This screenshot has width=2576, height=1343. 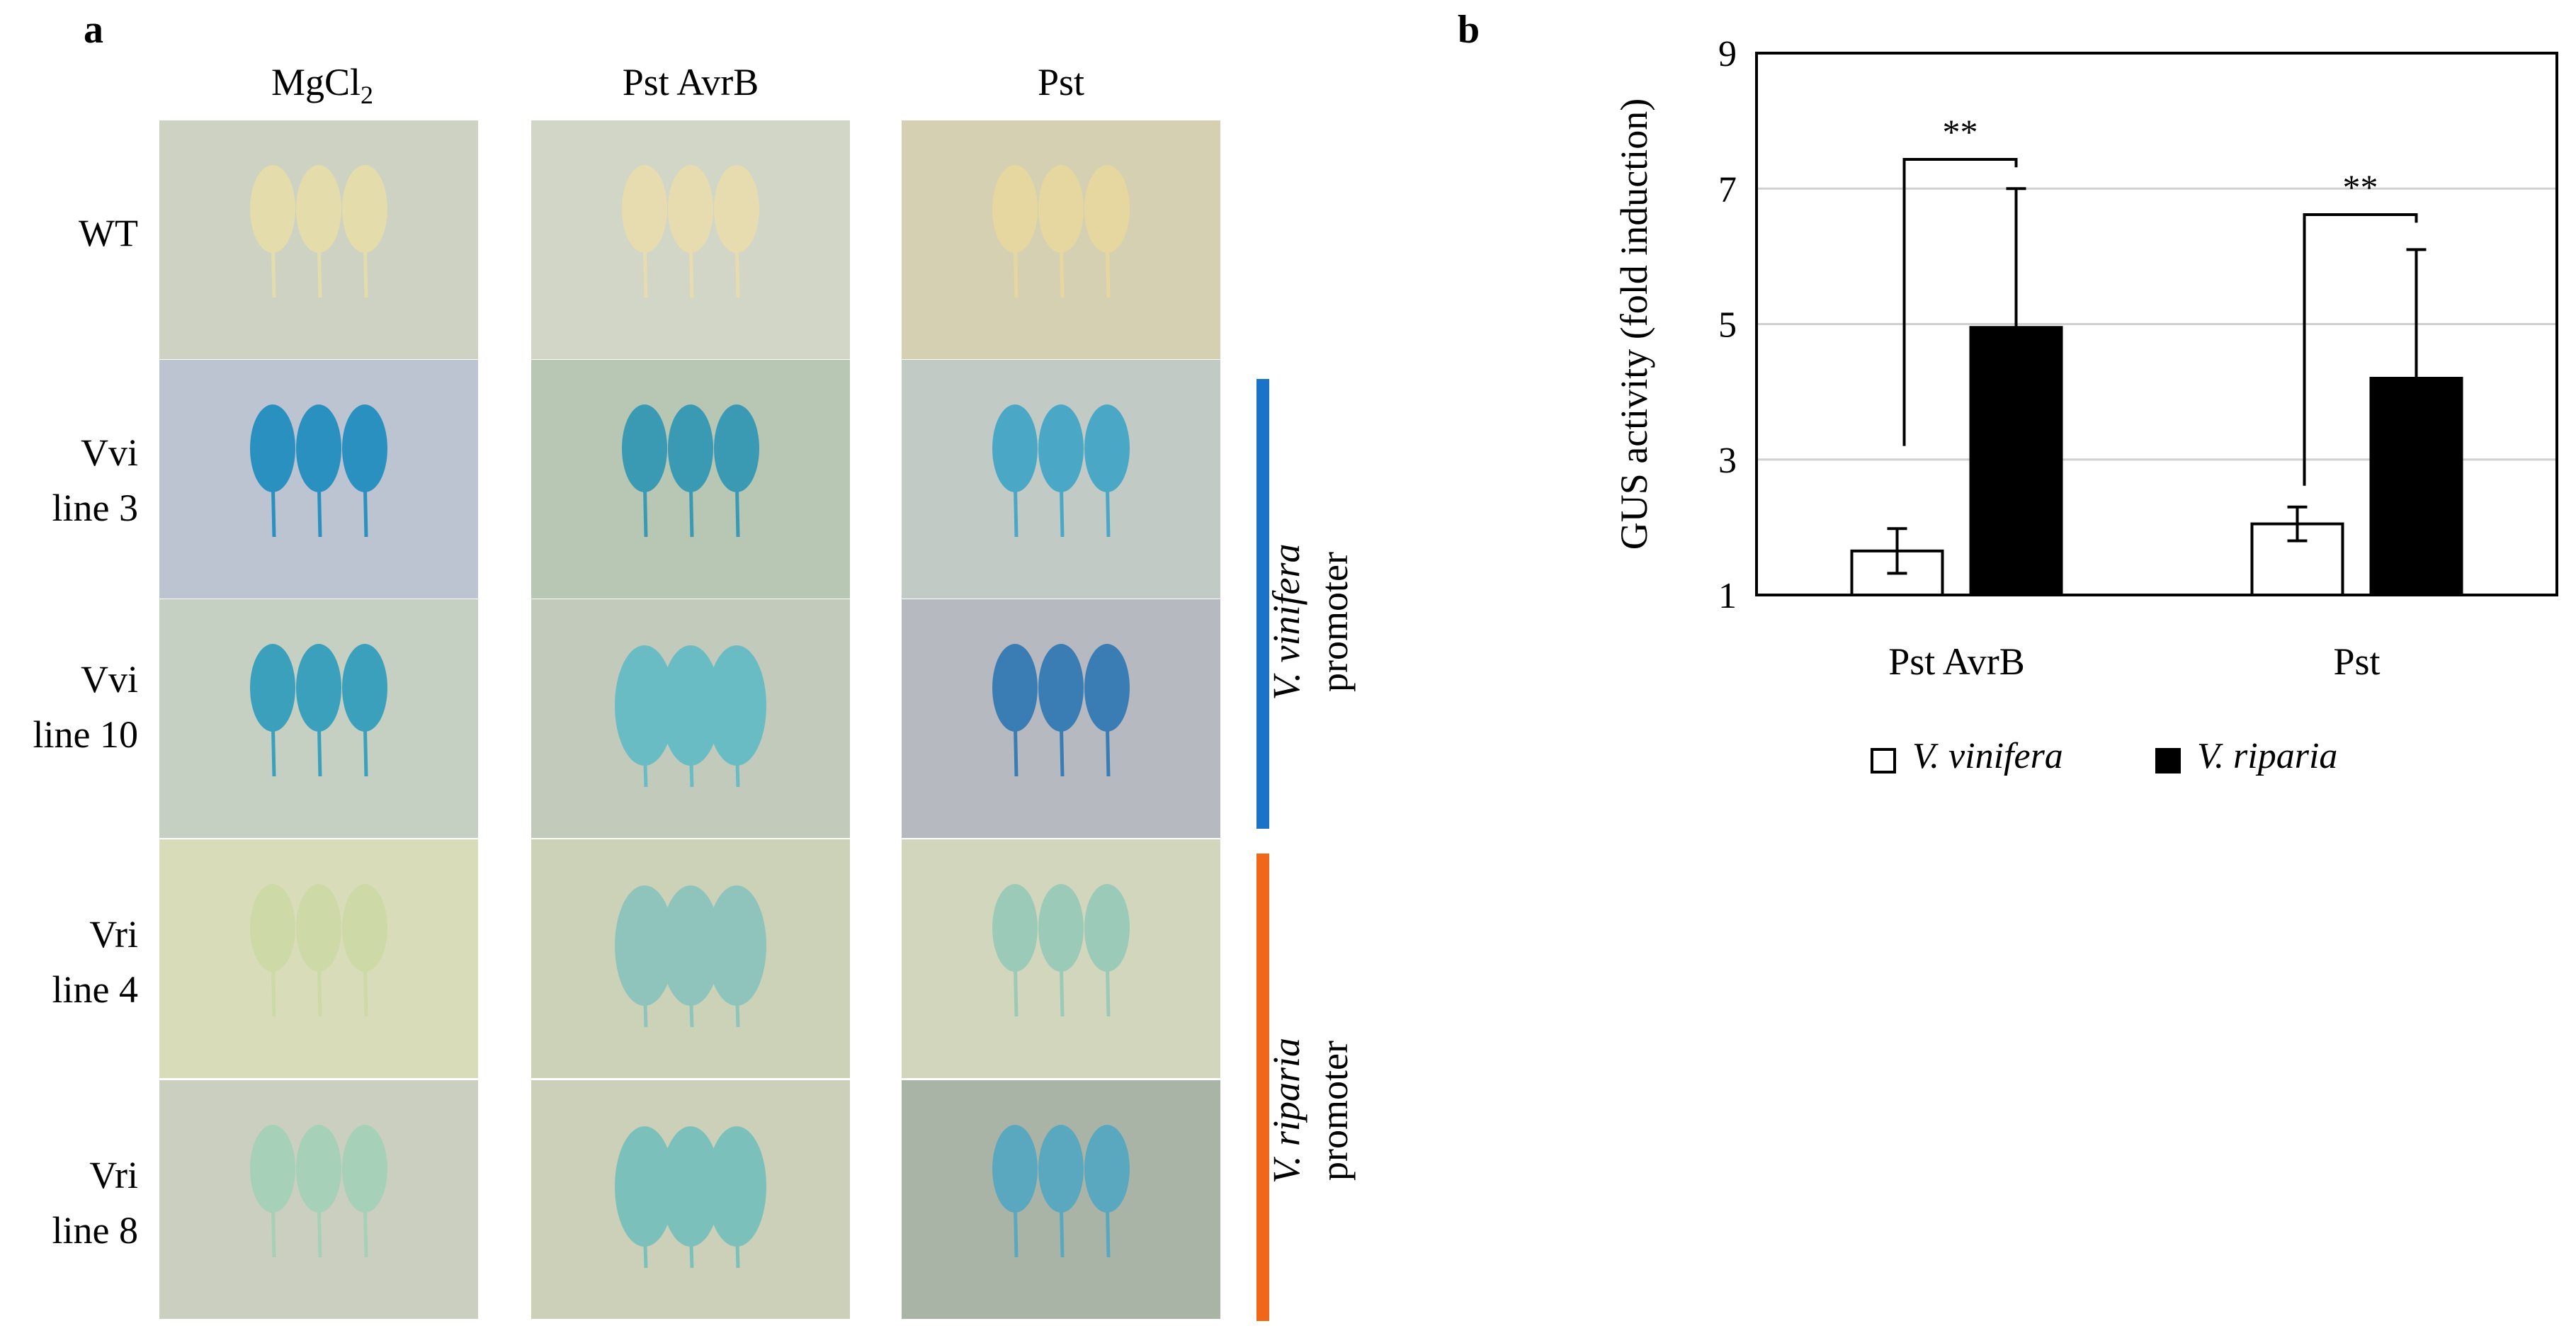 What do you see at coordinates (1334, 1111) in the screenshot?
I see `riparia-promoter-word: promoter` at bounding box center [1334, 1111].